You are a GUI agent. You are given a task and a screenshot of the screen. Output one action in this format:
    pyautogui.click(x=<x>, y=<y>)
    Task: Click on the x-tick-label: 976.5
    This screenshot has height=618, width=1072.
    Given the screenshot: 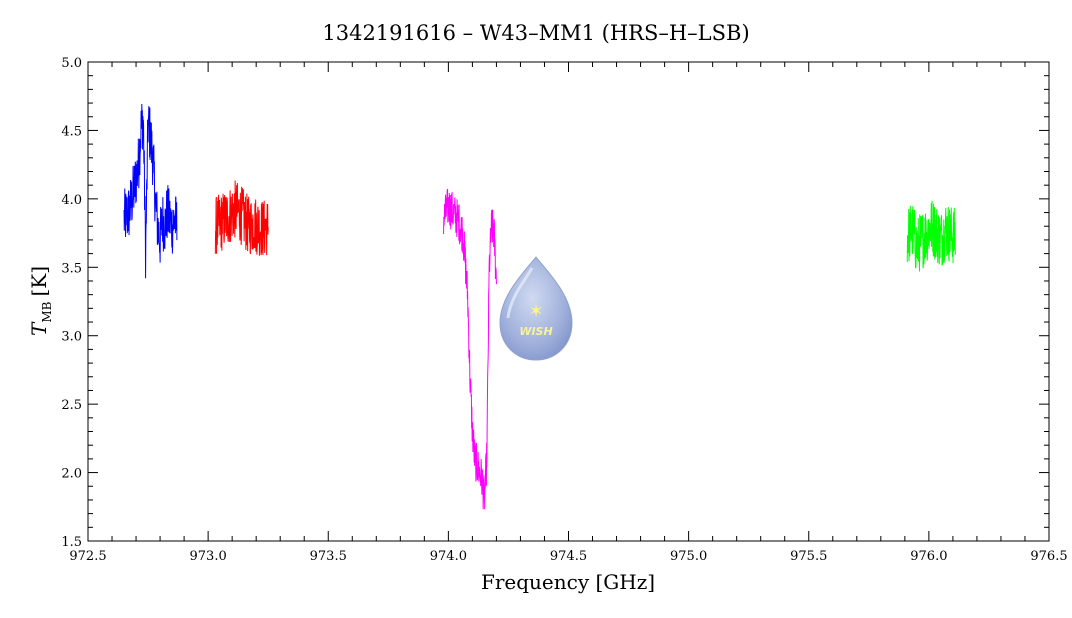 What is the action you would take?
    pyautogui.click(x=1048, y=556)
    